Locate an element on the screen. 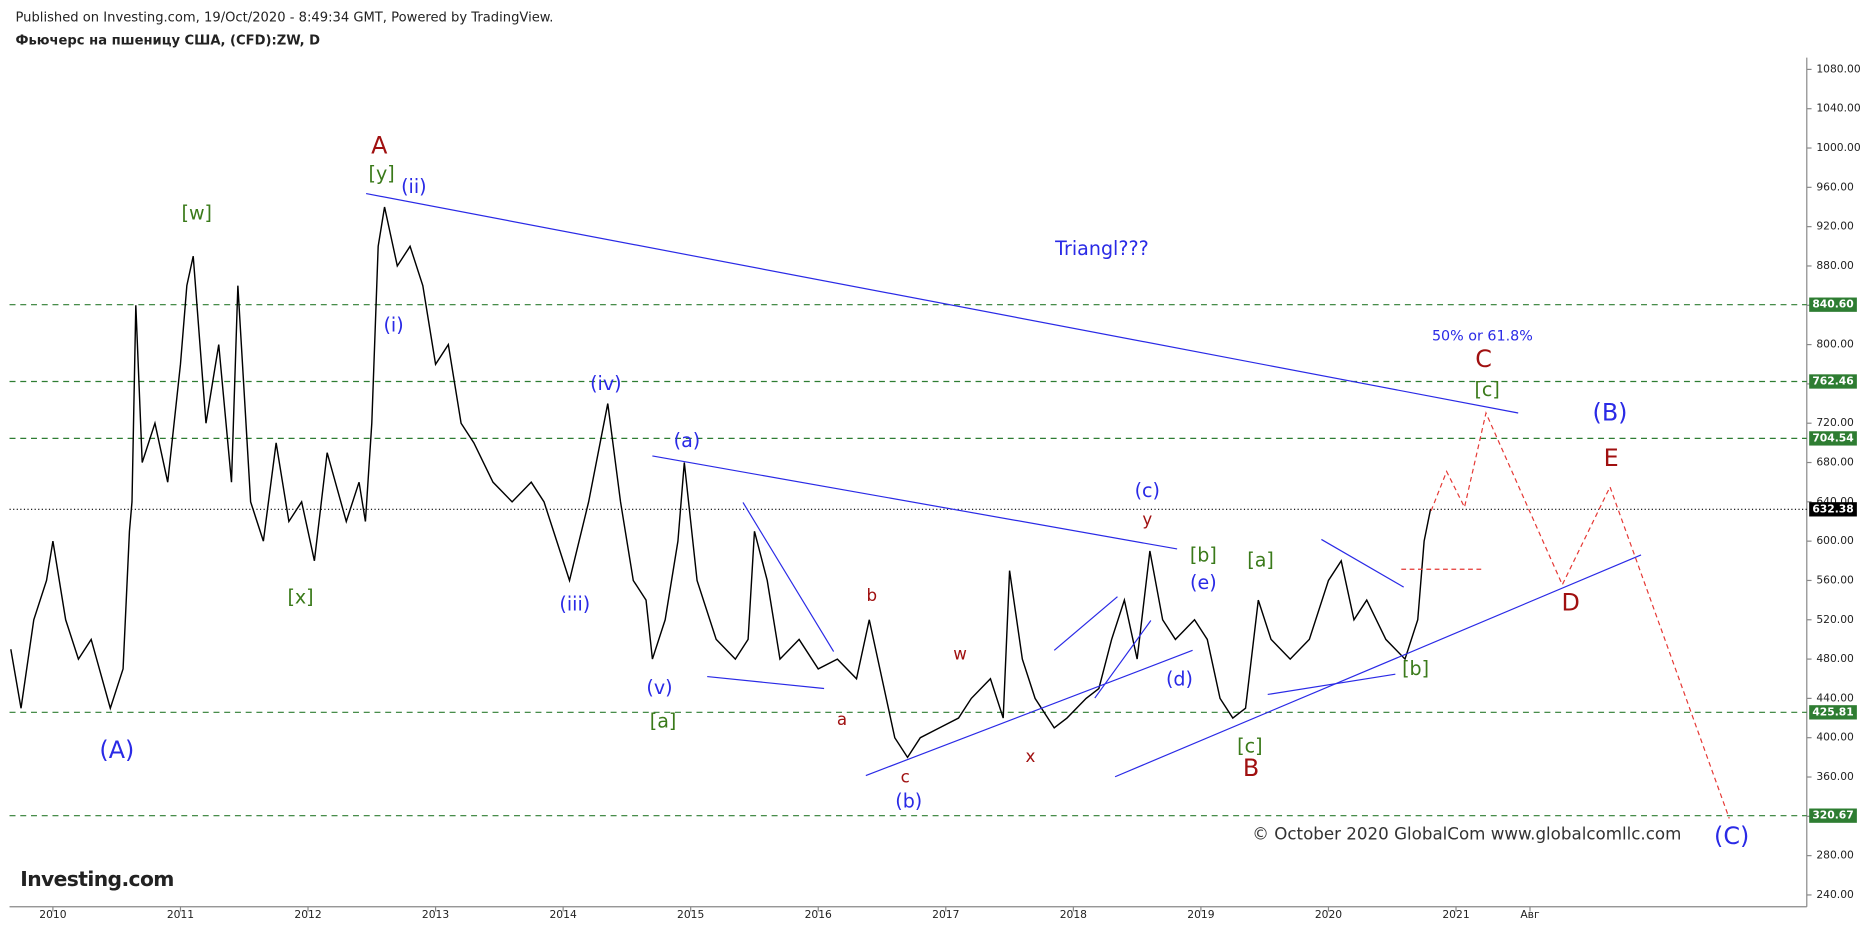  last-price-label: 632.38 is located at coordinates (1832, 508).